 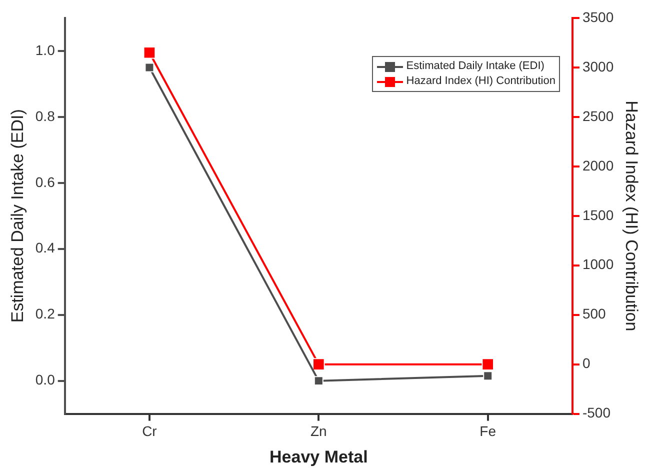 What do you see at coordinates (586, 363) in the screenshot?
I see `y2-tick-label: 0` at bounding box center [586, 363].